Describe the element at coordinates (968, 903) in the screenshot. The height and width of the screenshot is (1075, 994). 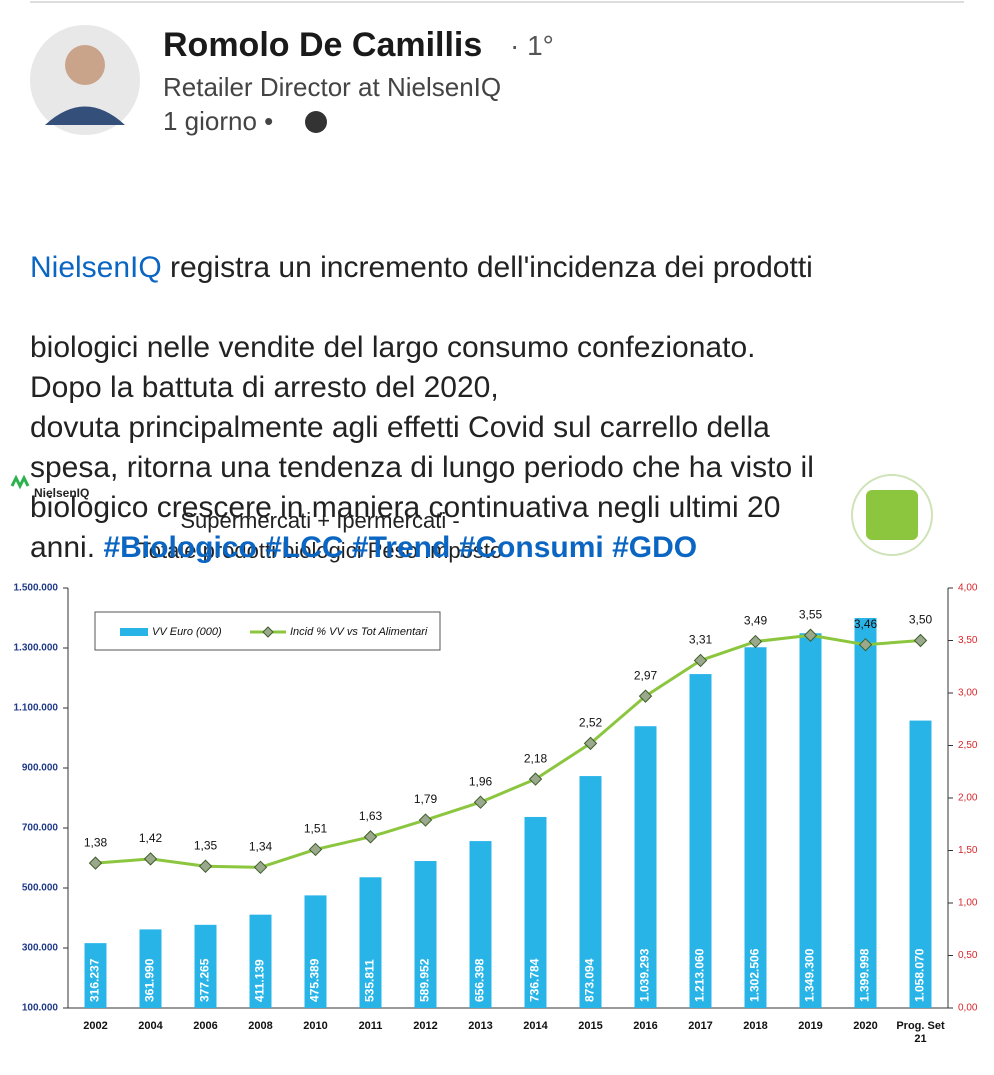
I see `y2-tick-label: 1,00` at that location.